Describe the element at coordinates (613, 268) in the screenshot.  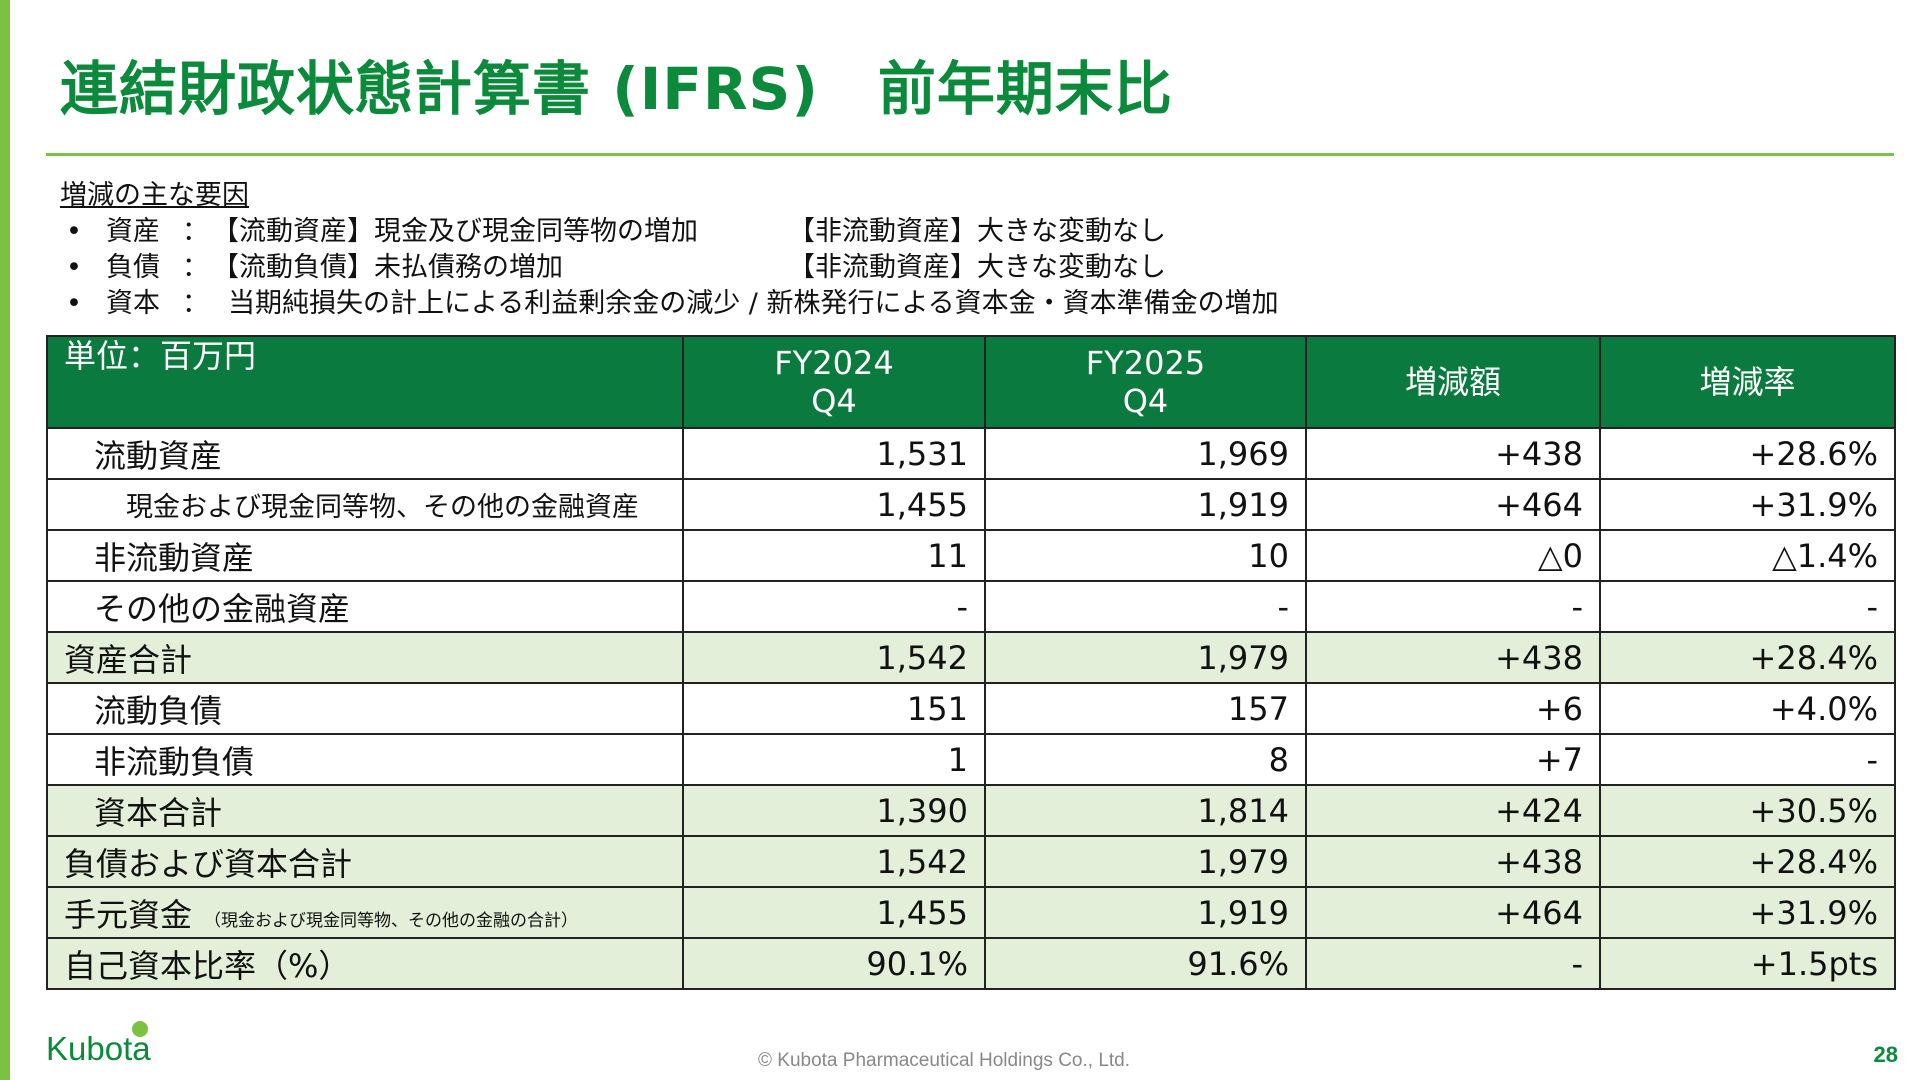
I see `note-liabilities: • 負債 ： 【流動負債】未払債務の増加 【非流動資産】大きな変動なし` at that location.